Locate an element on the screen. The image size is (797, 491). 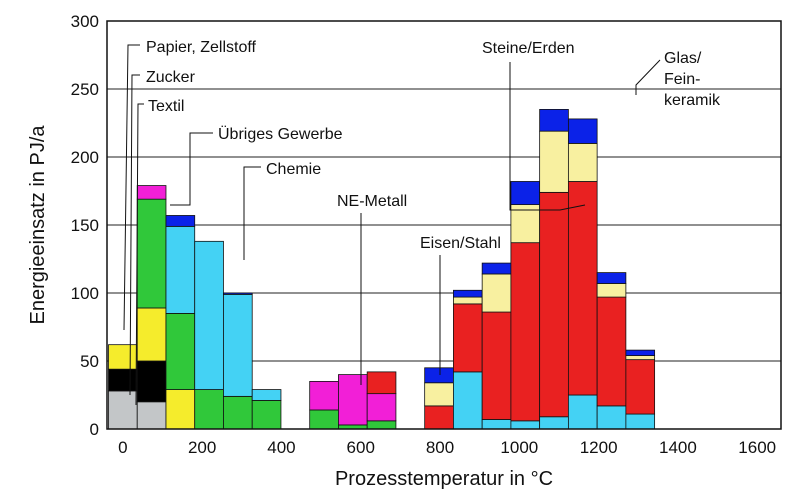
annotation-uebriges-gewerbe: Übriges Gewerbe is located at coordinates (280, 134).